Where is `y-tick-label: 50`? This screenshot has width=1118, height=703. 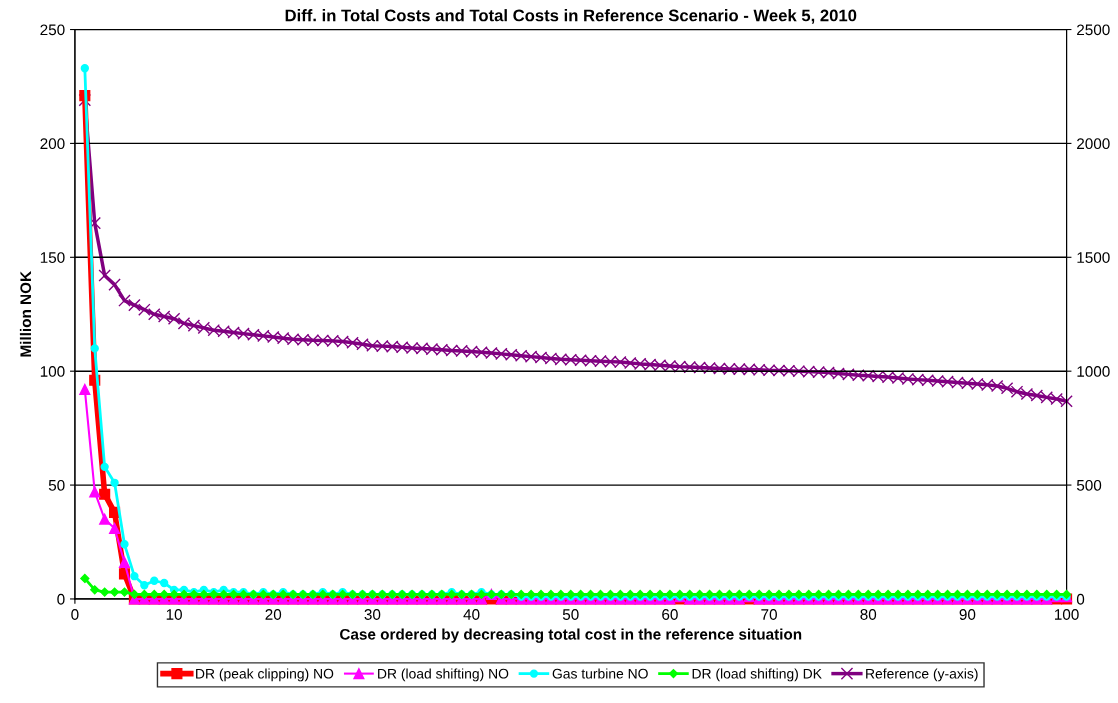 y-tick-label: 50 is located at coordinates (56, 485).